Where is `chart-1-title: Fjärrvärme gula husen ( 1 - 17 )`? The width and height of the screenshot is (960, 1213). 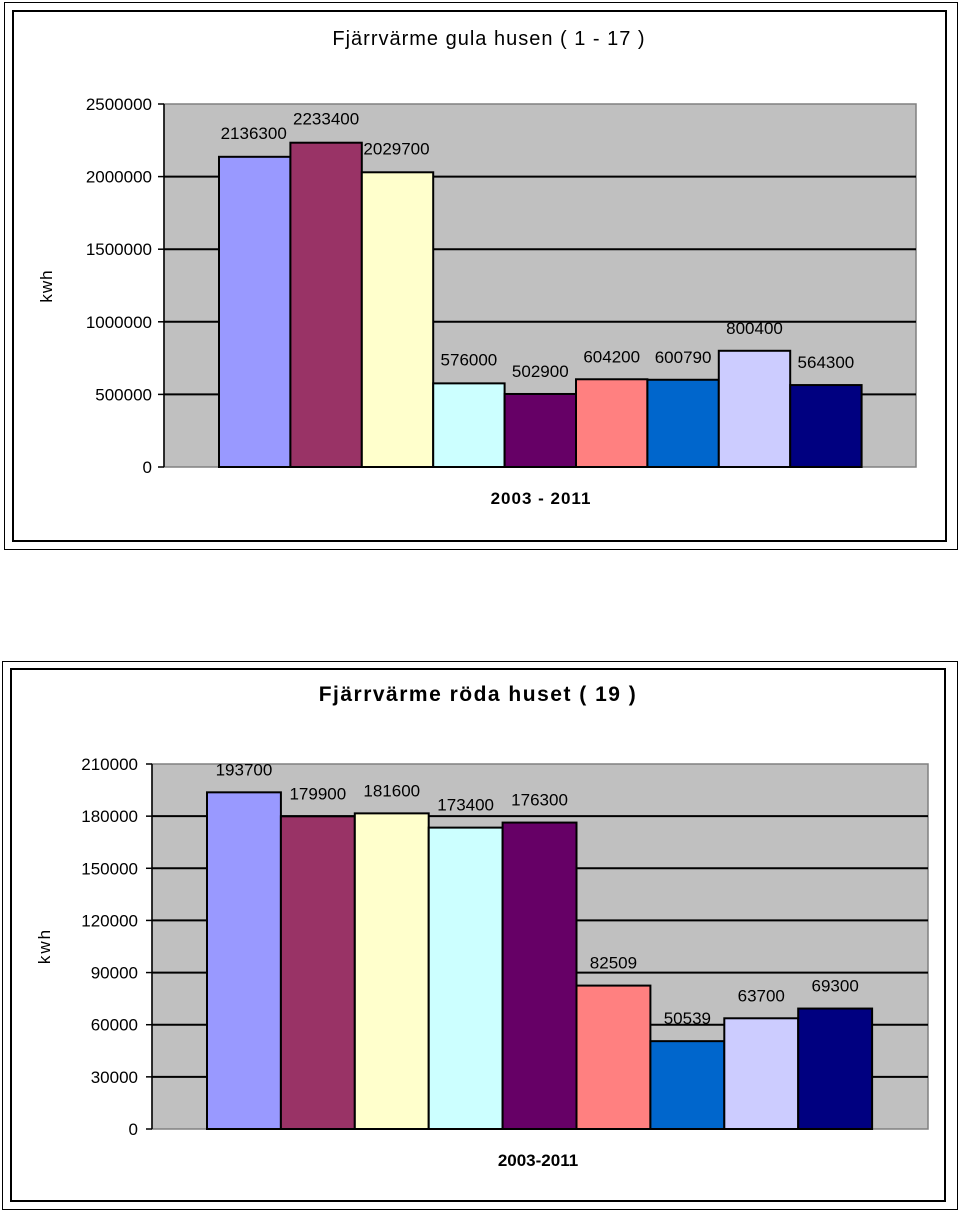 chart-1-title: Fjärrvärme gula husen ( 1 - 17 ) is located at coordinates (488, 39).